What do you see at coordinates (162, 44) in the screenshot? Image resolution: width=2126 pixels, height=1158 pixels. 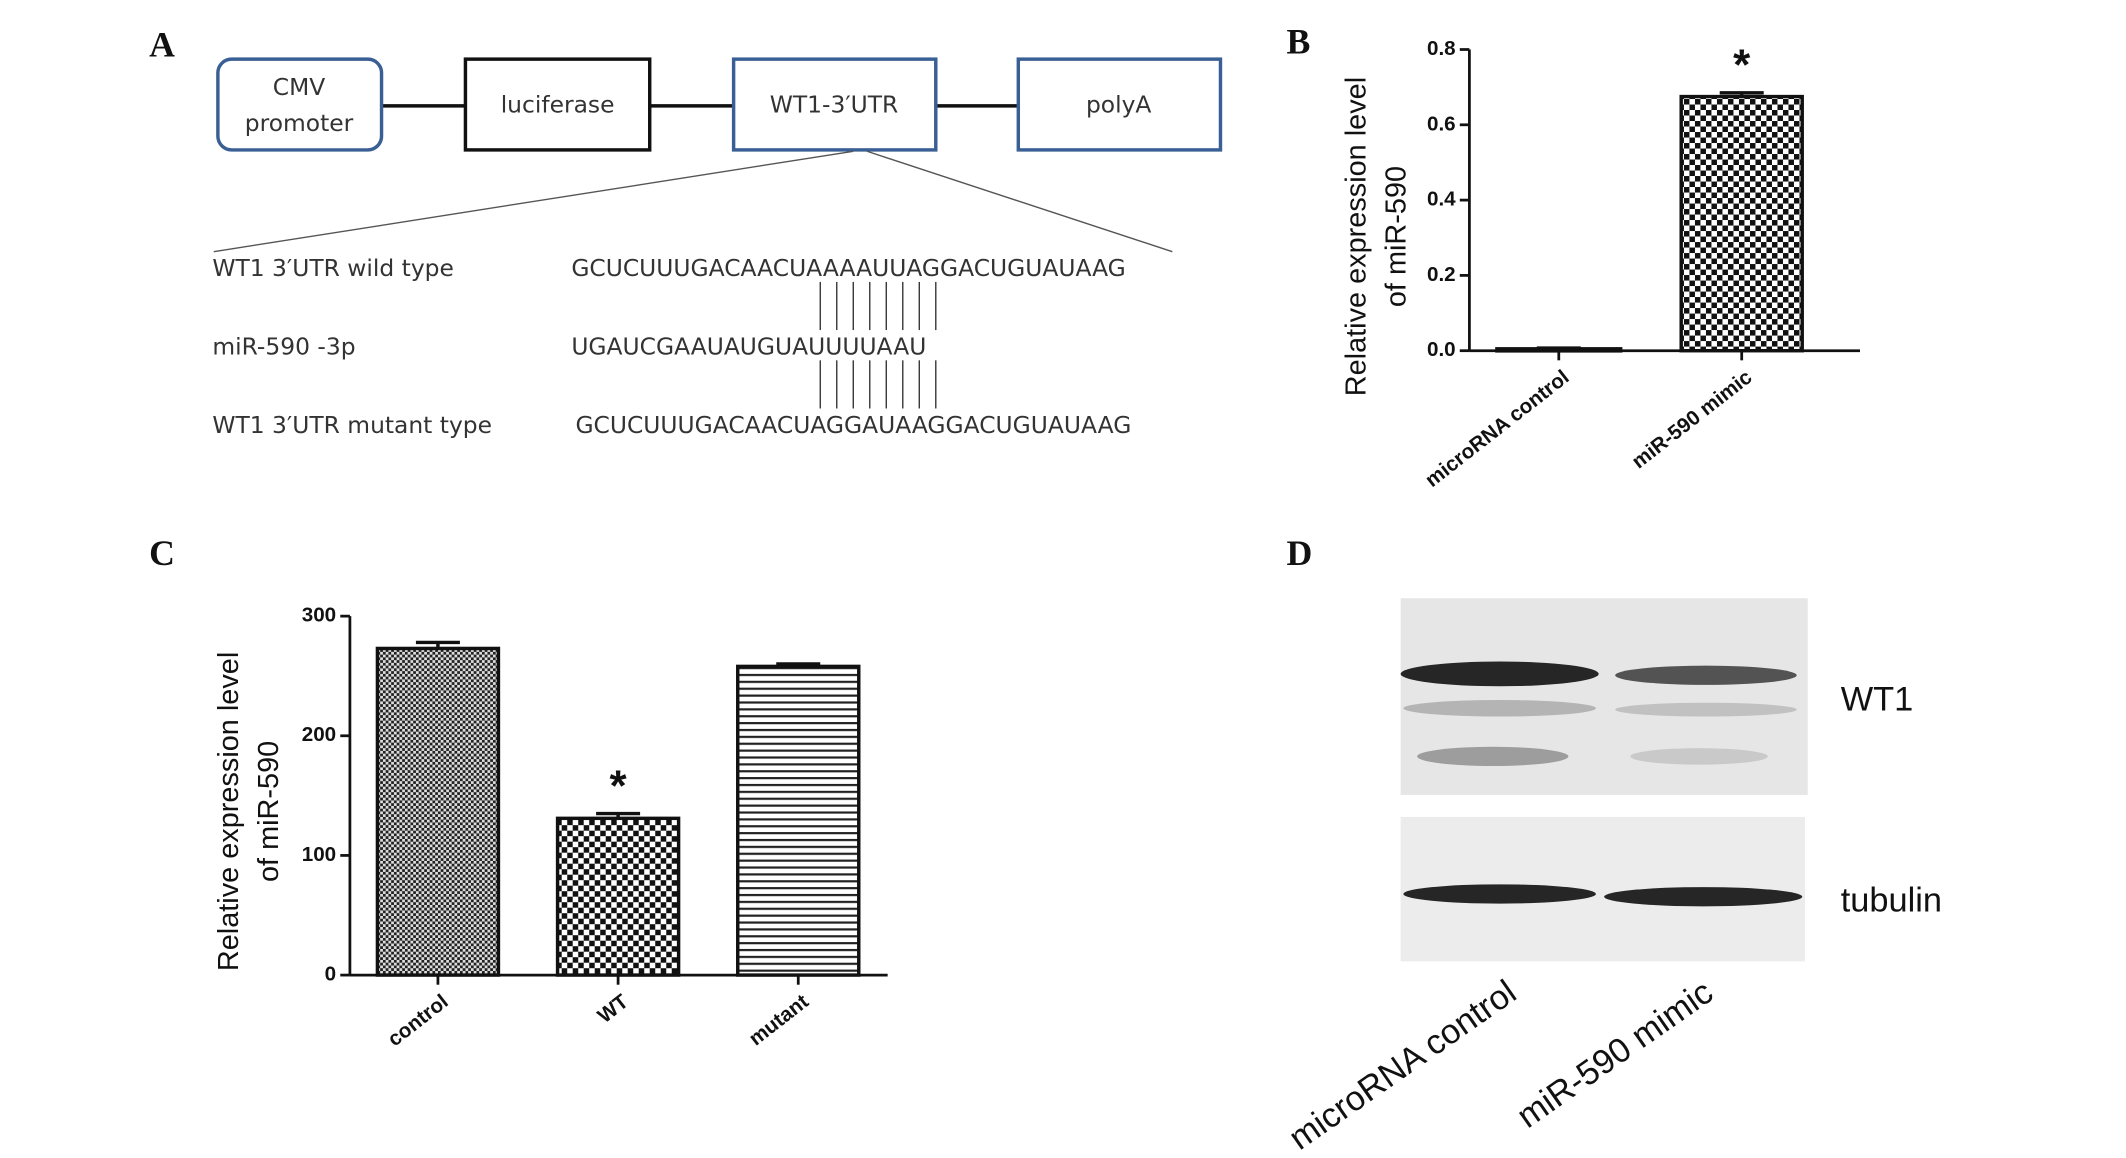 I see `panel-label: A` at bounding box center [162, 44].